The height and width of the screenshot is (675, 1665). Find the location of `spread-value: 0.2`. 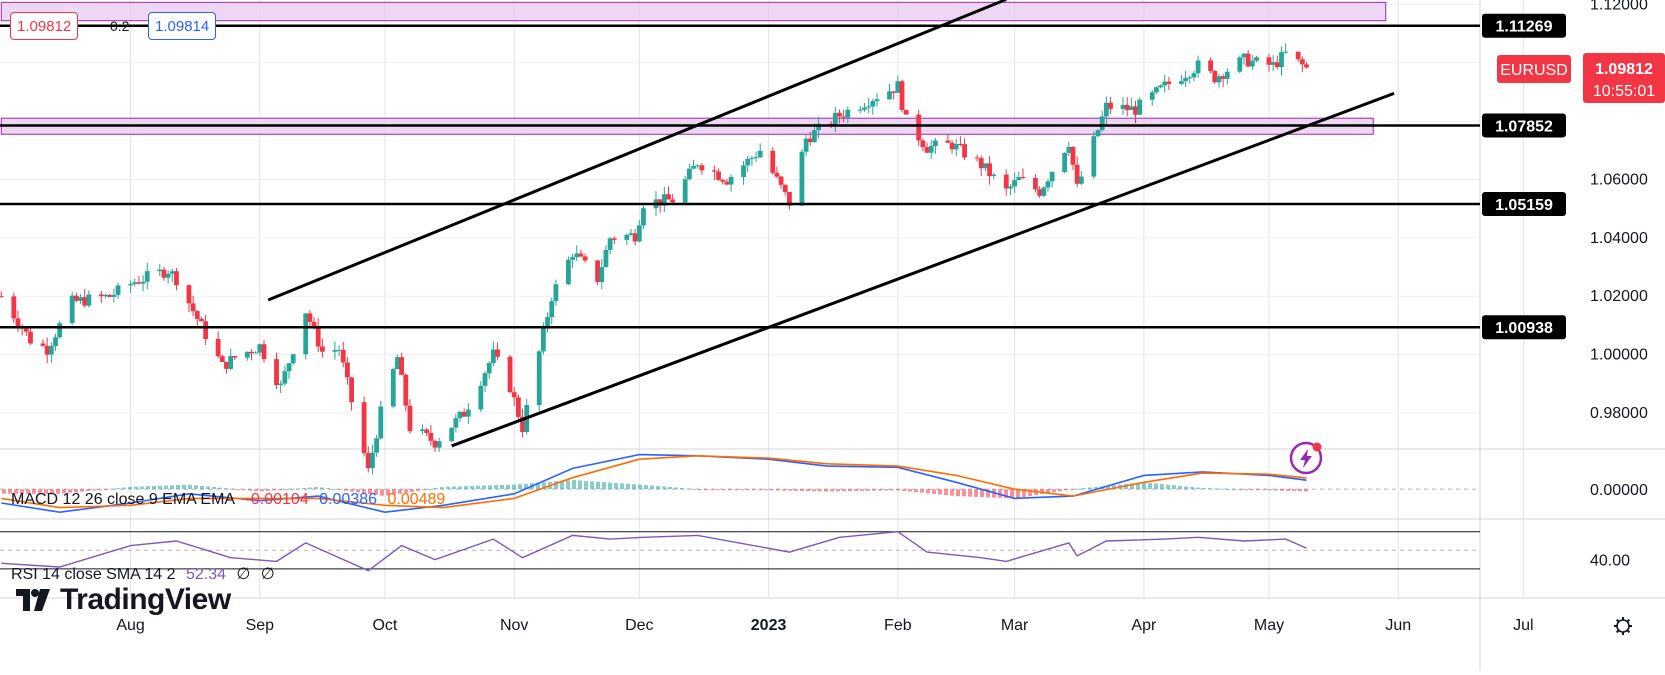

spread-value: 0.2 is located at coordinates (120, 26).